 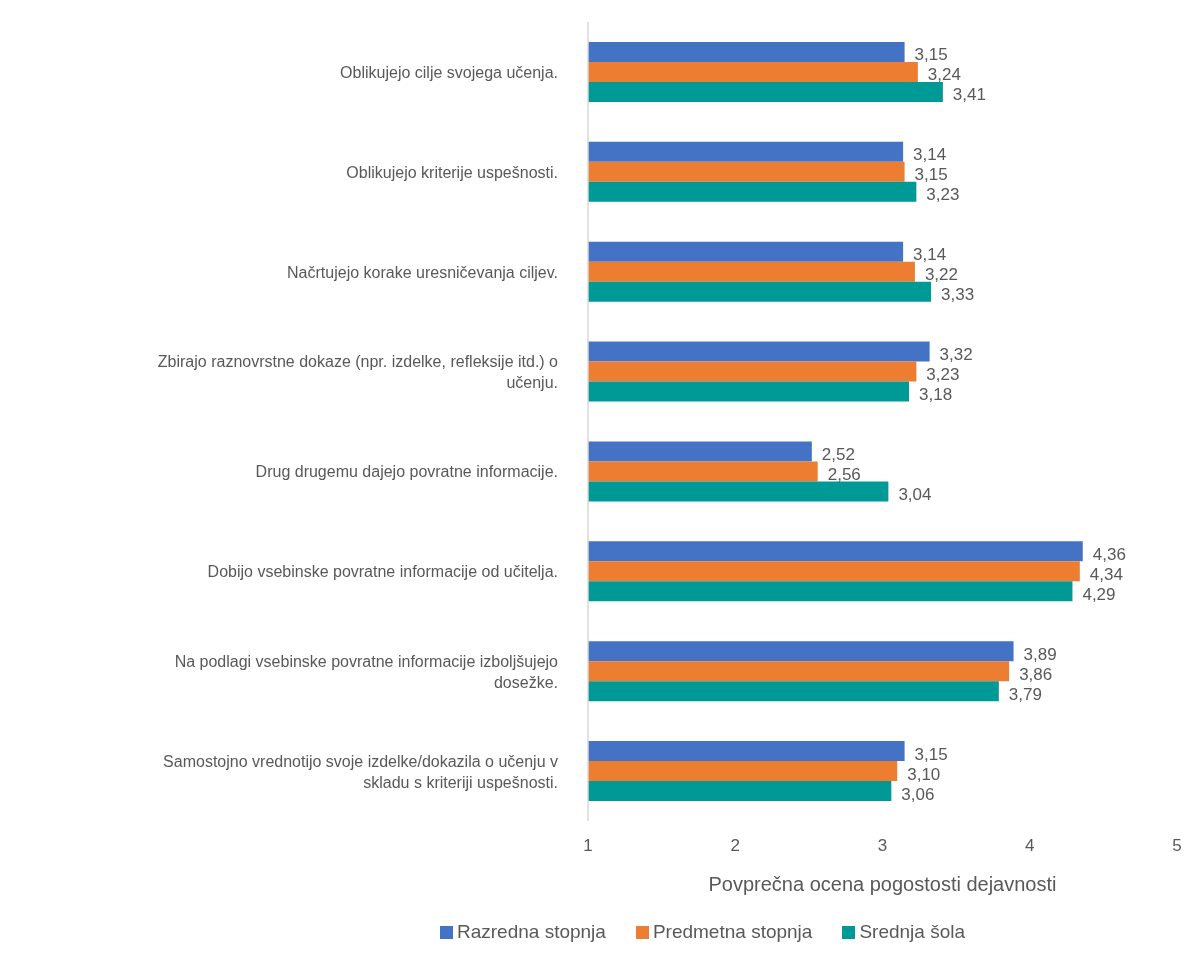 What do you see at coordinates (358, 371) in the screenshot?
I see `y-tick-label: Zbirajo raznovrstne dokaze (npr. izdelke, refleksije itd.) o učenju.` at bounding box center [358, 371].